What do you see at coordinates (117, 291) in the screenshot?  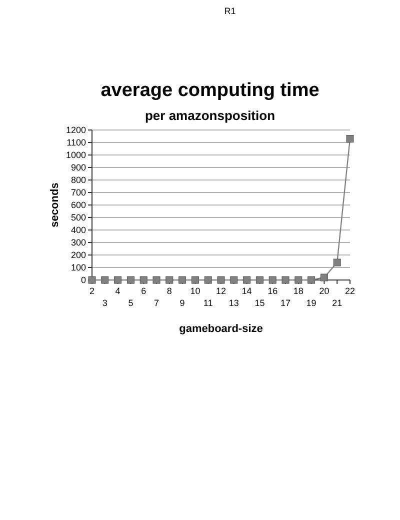 I see `x-tick-label: 4` at bounding box center [117, 291].